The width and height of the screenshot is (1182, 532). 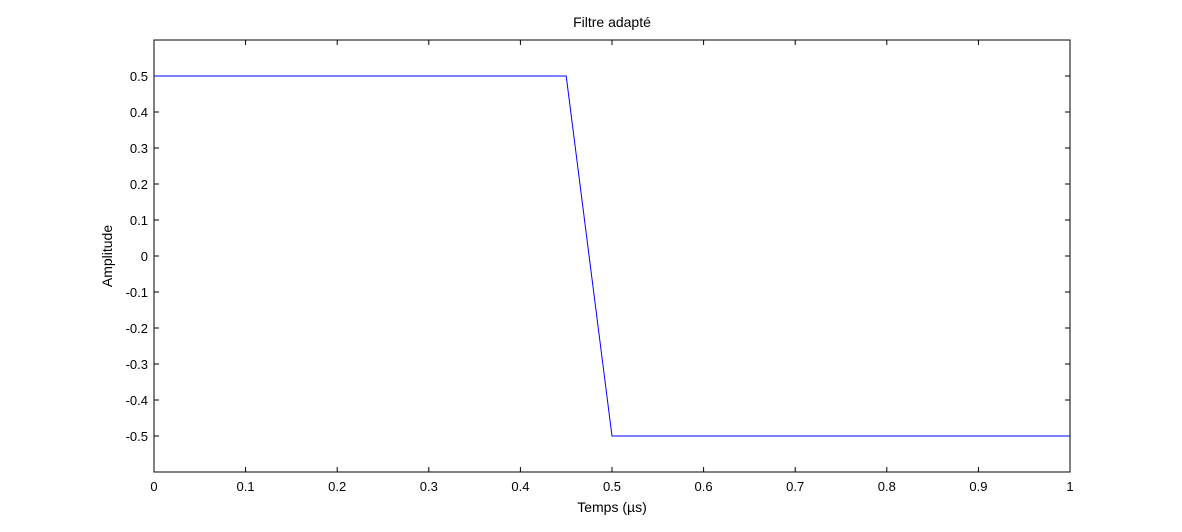 I want to click on x-tick-label: 0.7, so click(x=795, y=486).